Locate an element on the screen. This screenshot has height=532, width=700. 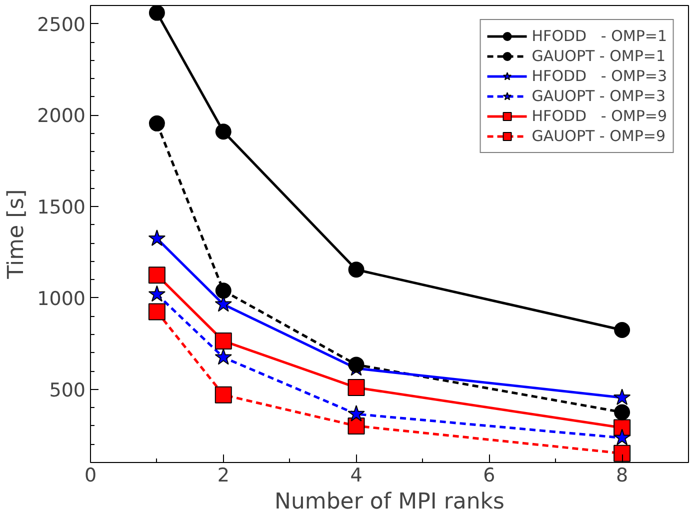
x-axis-title: Number of MPI ranks is located at coordinates (389, 502).